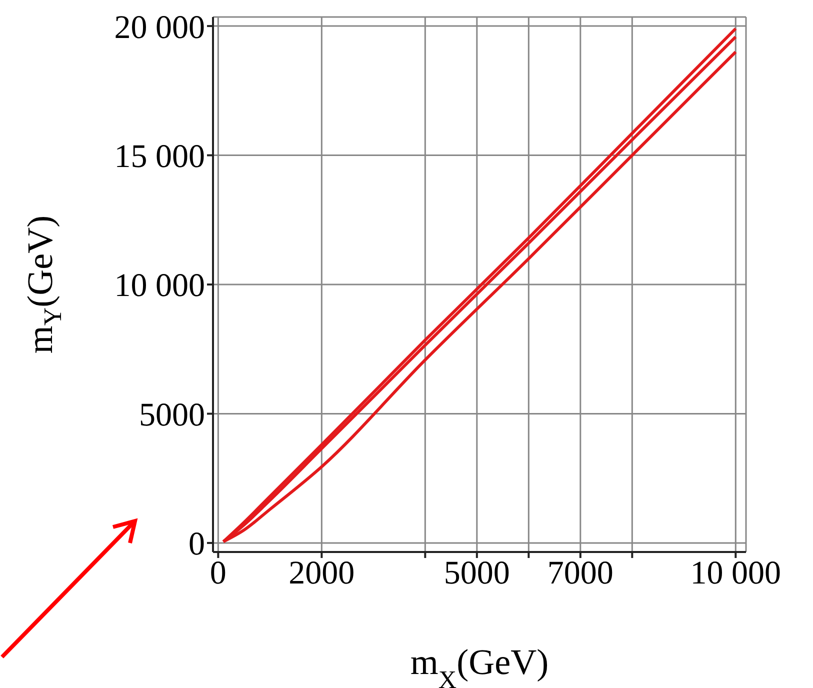 The height and width of the screenshot is (688, 813). Describe the element at coordinates (580, 573) in the screenshot. I see `x-tick-label: 7000` at that location.